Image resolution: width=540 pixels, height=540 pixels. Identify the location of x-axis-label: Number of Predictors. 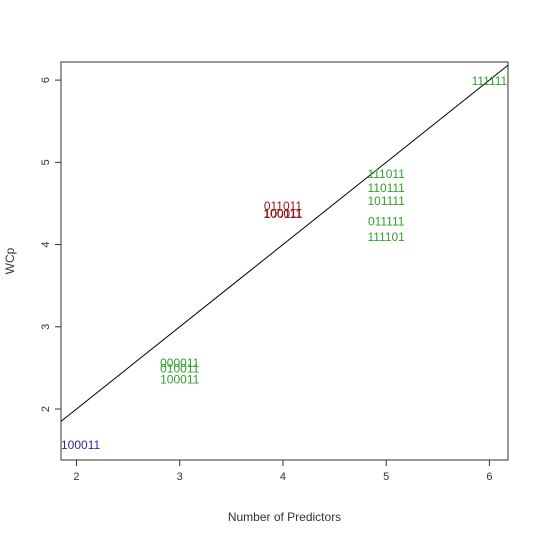
(284, 517).